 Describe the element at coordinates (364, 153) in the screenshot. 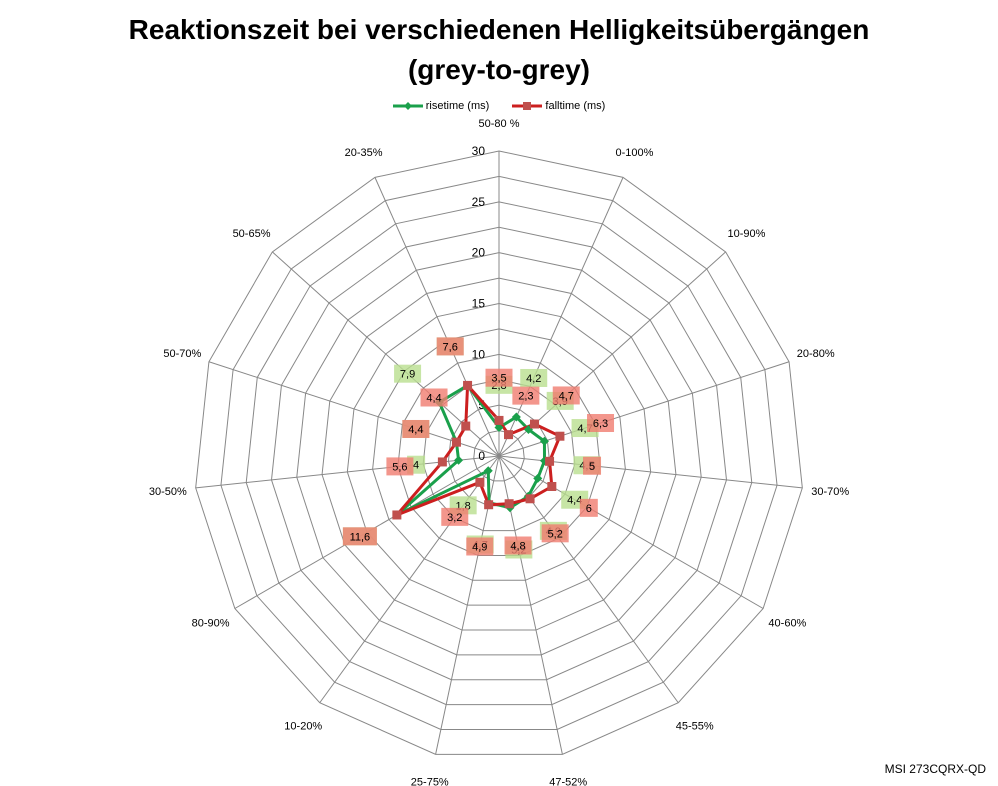

I see `category-label: 20-35%` at that location.